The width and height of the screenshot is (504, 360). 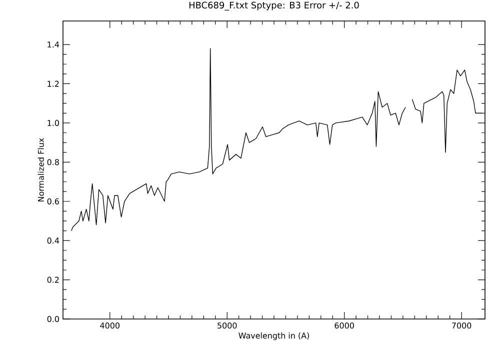 What do you see at coordinates (274, 6) in the screenshot?
I see `chart-title: HBC689_F.txt Sptype: B3 Error +/- 2.0` at bounding box center [274, 6].